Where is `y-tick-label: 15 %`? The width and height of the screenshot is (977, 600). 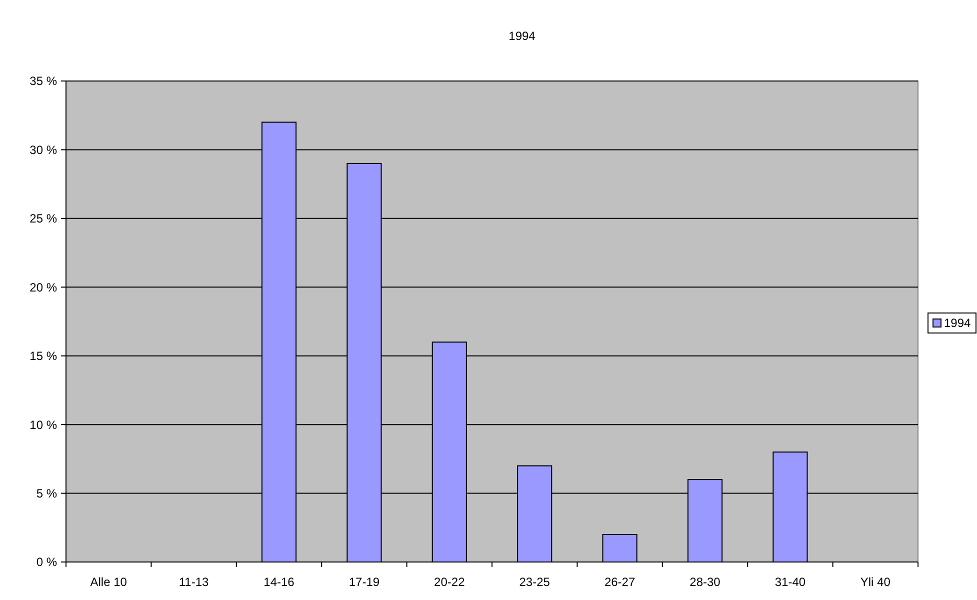 y-tick-label: 15 % is located at coordinates (44, 356).